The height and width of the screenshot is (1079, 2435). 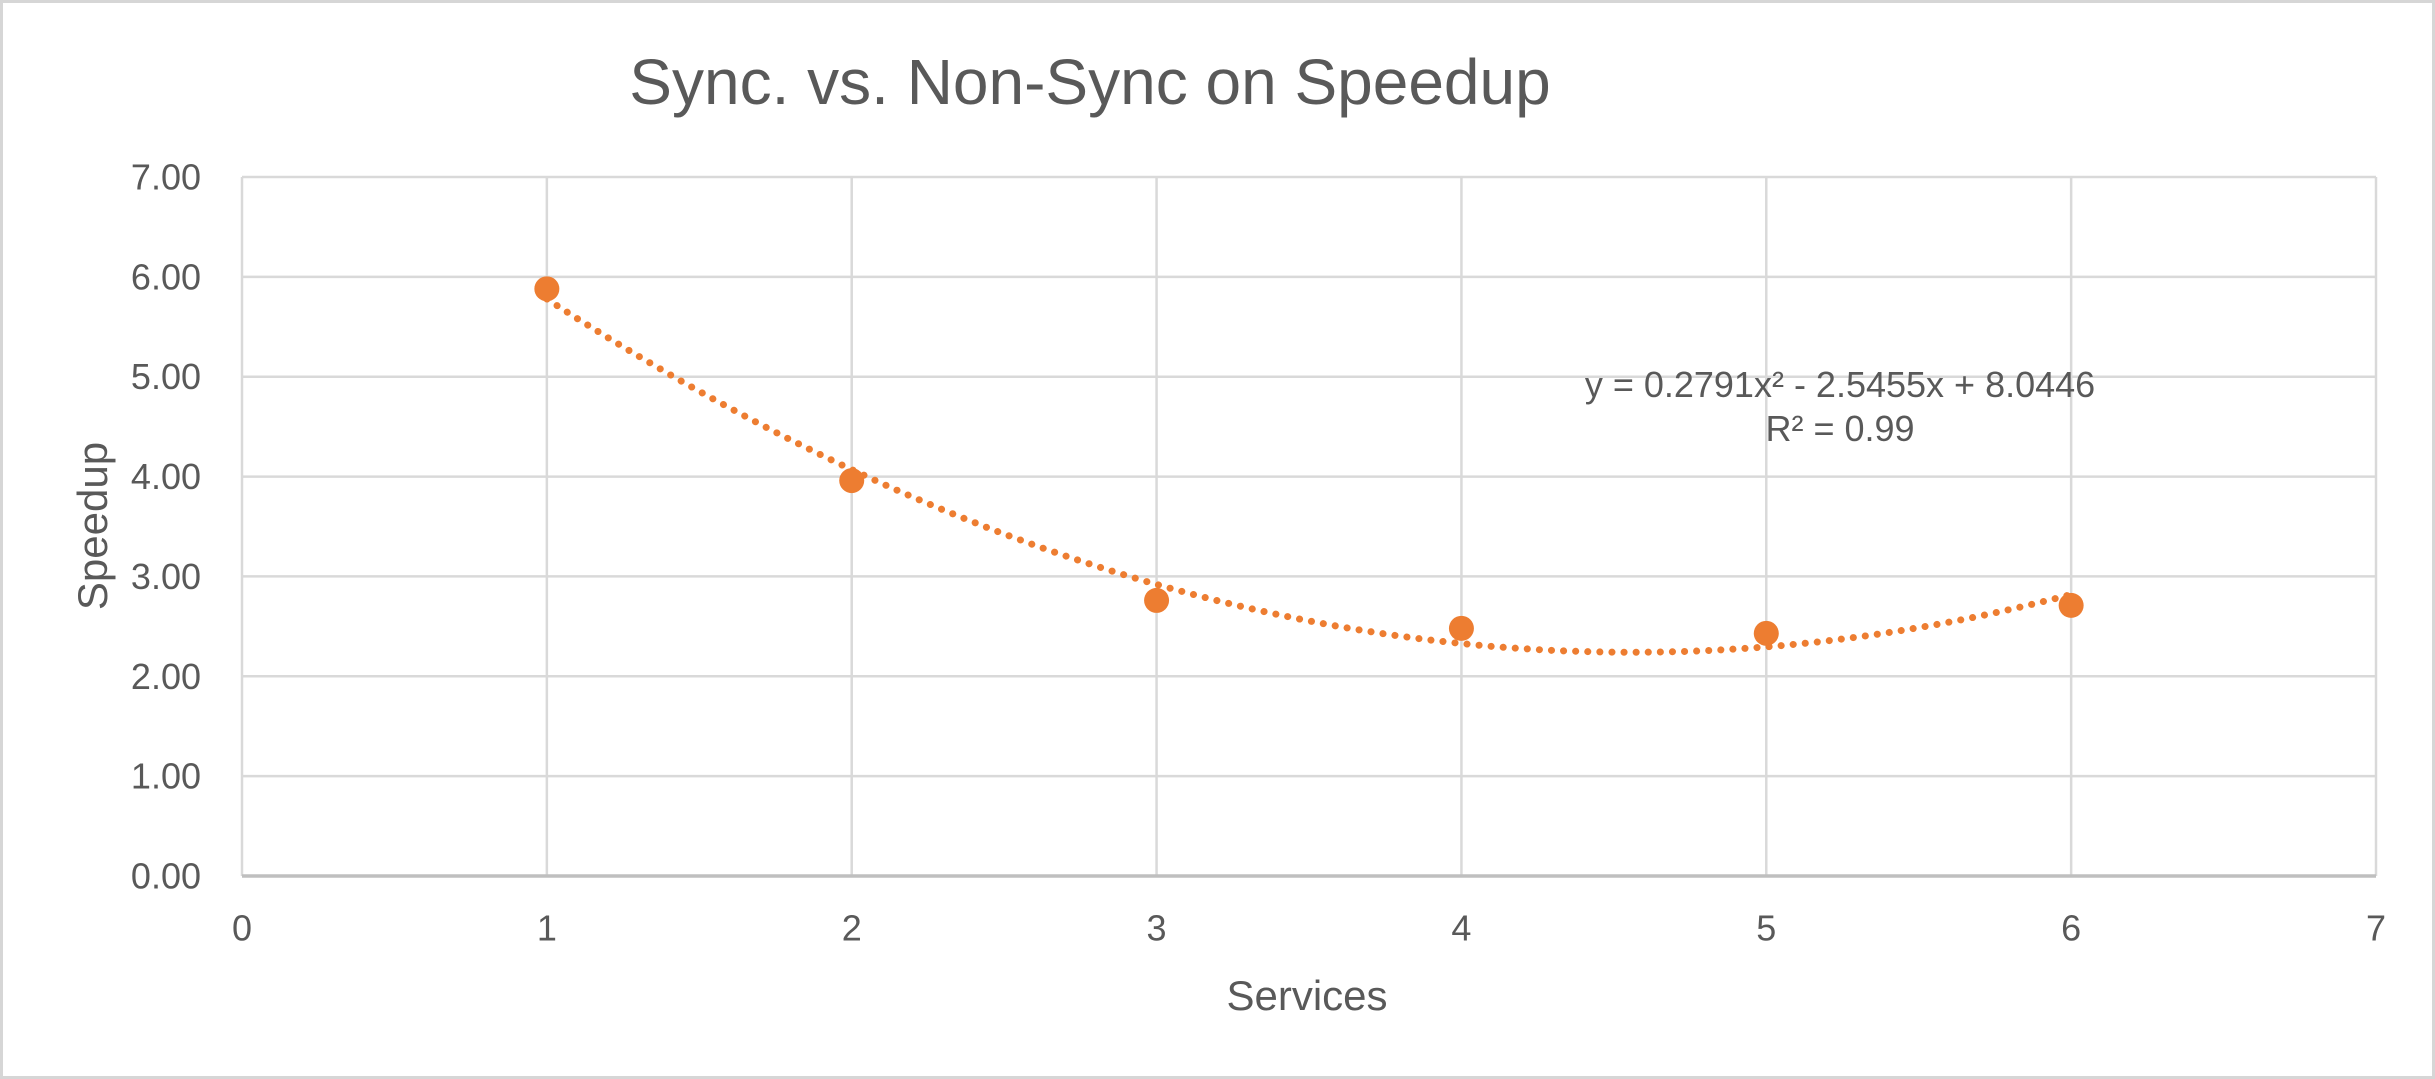 What do you see at coordinates (166, 776) in the screenshot?
I see `y-tick-label: 1.00` at bounding box center [166, 776].